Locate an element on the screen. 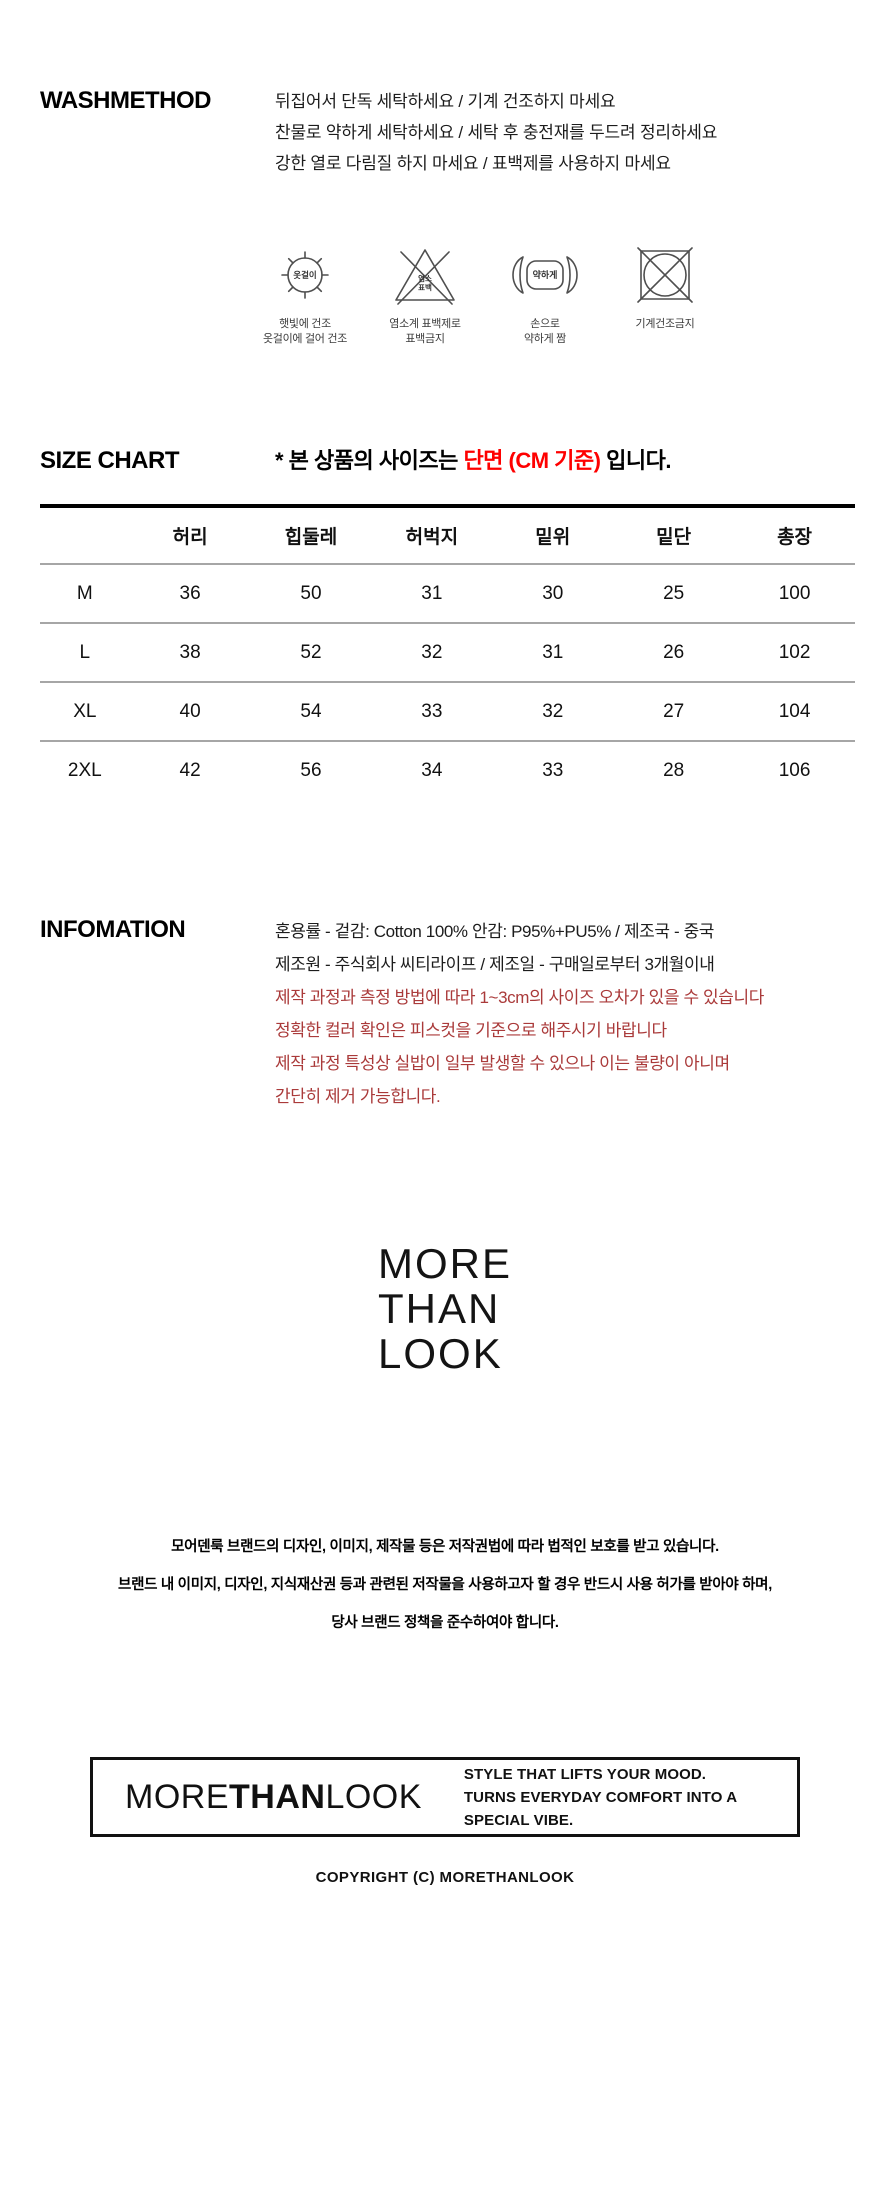 This screenshot has width=890, height=2202. legal-line-3: 당사 브랜드 정책을 준수하여야 합니다. is located at coordinates (445, 1623).